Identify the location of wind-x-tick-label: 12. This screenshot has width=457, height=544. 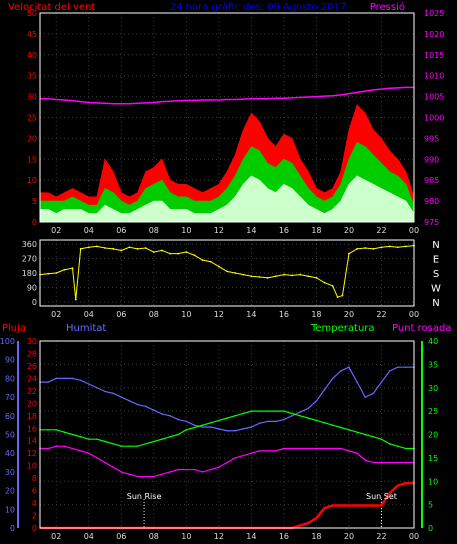
(219, 230).